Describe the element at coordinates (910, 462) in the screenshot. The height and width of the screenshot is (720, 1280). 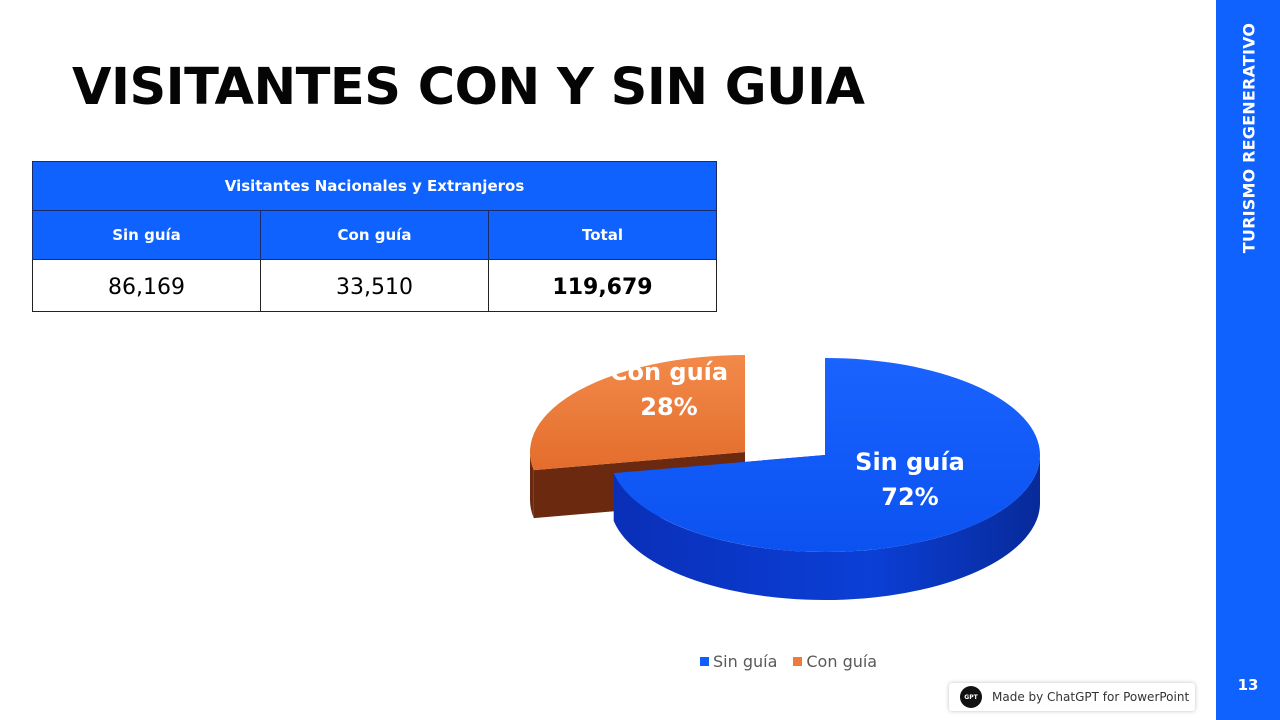
I see `pie-label-sin-guia: Sin guía` at that location.